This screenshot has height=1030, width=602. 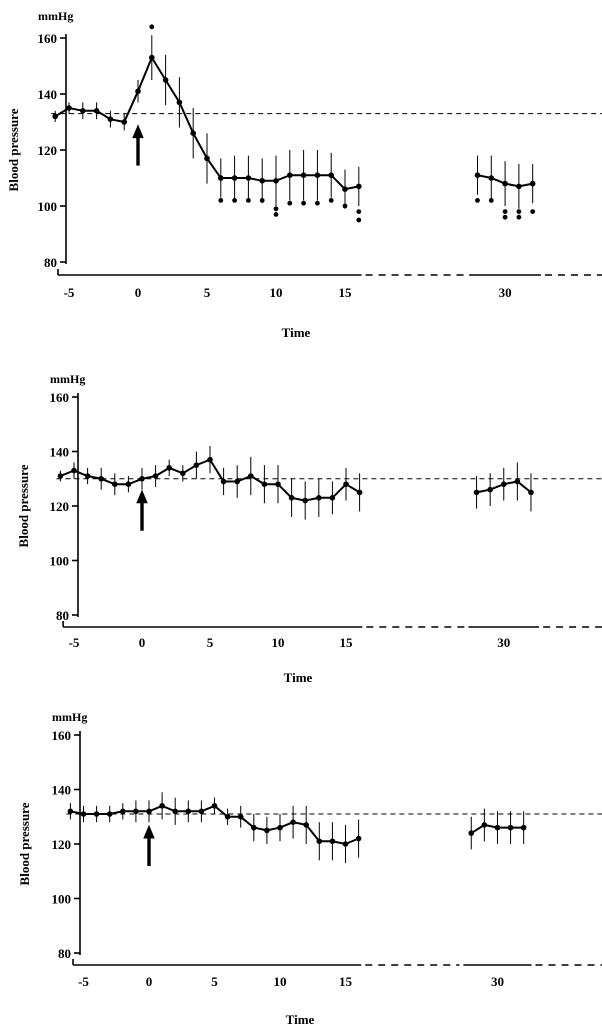 What do you see at coordinates (60, 561) in the screenshot?
I see `y-tick-label: 100` at bounding box center [60, 561].